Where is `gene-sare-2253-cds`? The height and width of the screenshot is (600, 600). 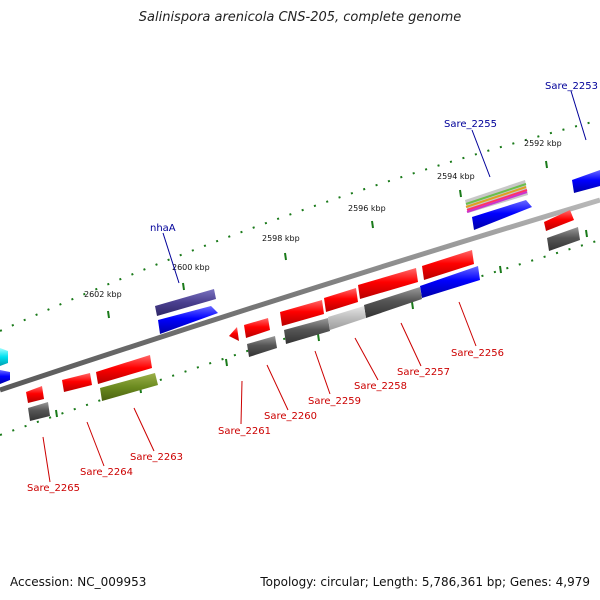 gene-sare-2253-cds is located at coordinates (586, 181).